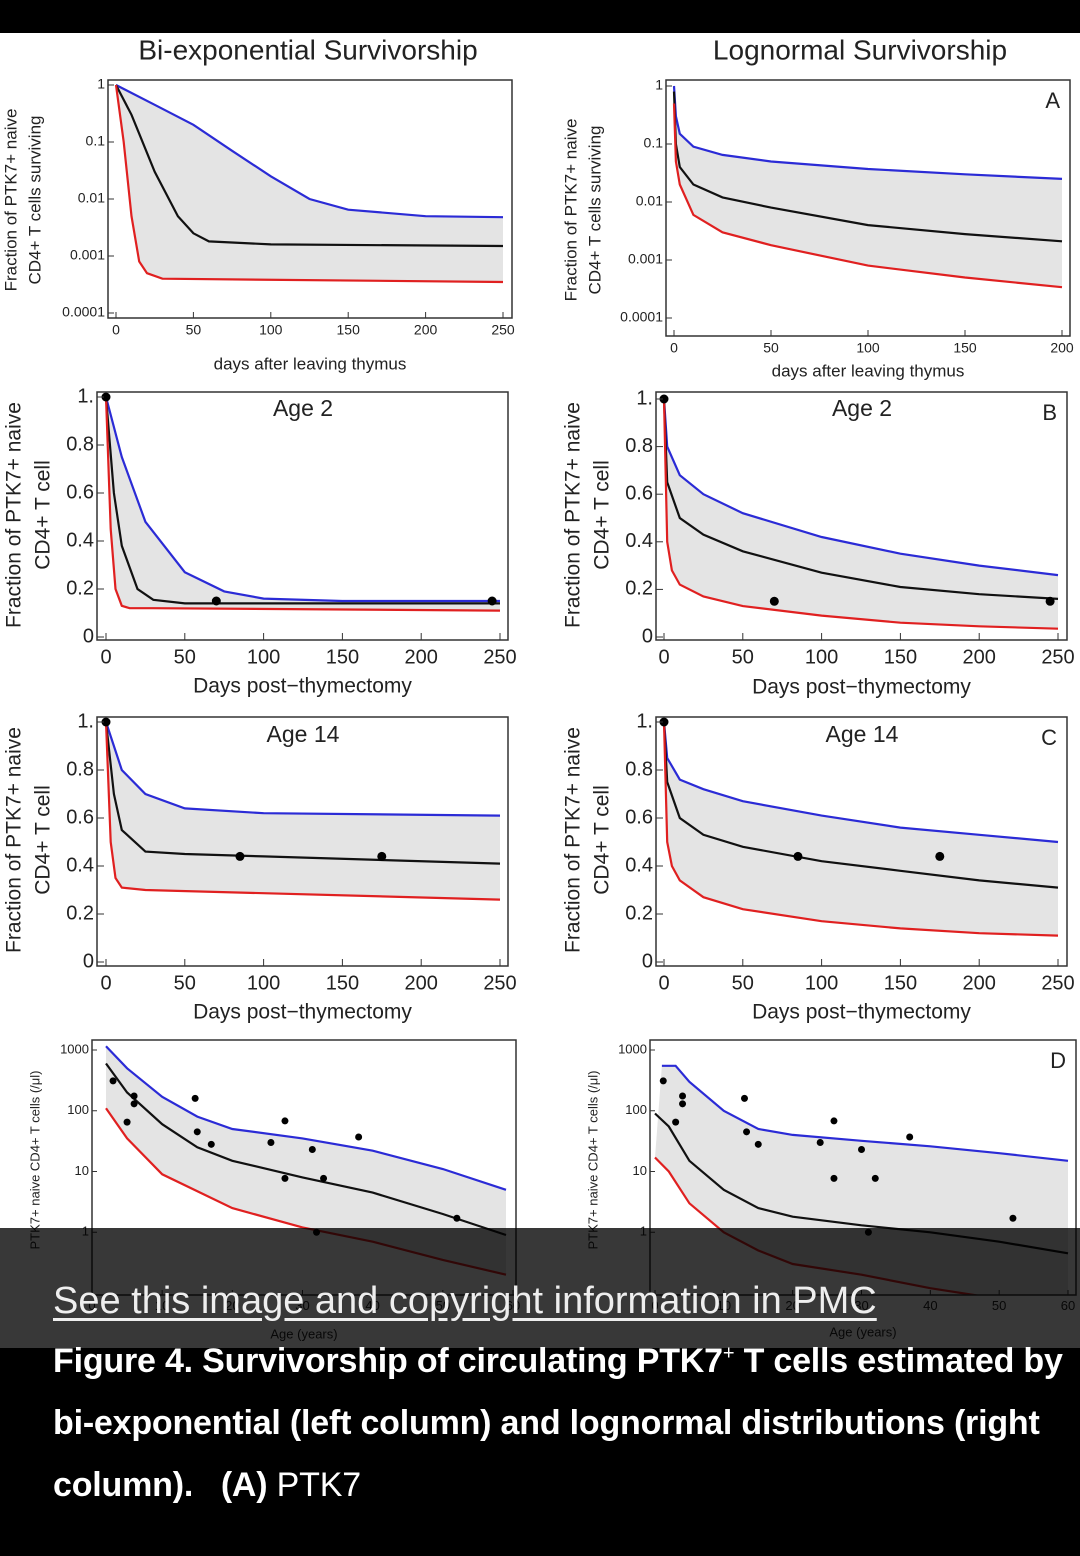  I want to click on overlay, so click(540, 1288).